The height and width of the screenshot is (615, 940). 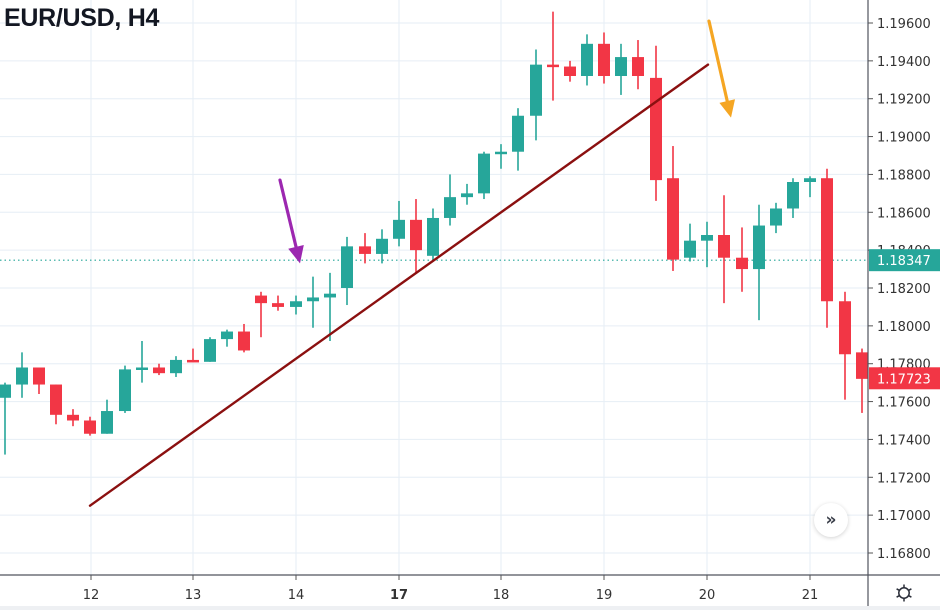 What do you see at coordinates (904, 327) in the screenshot?
I see `y-tick-label: 1.18000` at bounding box center [904, 327].